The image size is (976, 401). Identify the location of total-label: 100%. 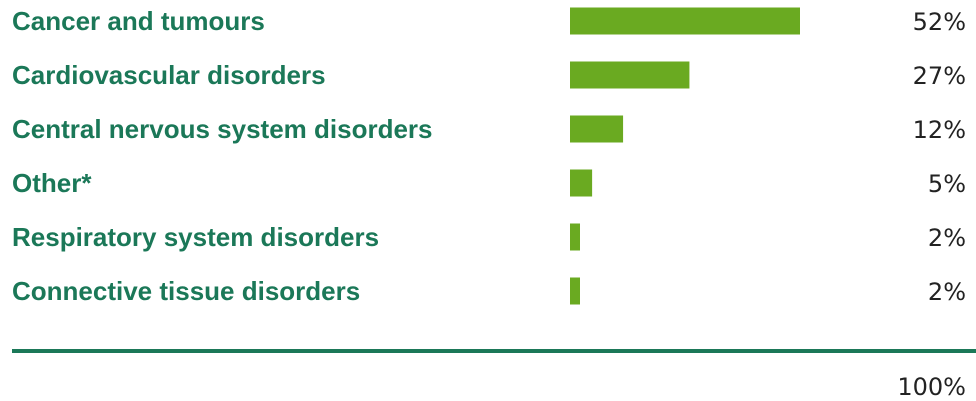
(931, 387).